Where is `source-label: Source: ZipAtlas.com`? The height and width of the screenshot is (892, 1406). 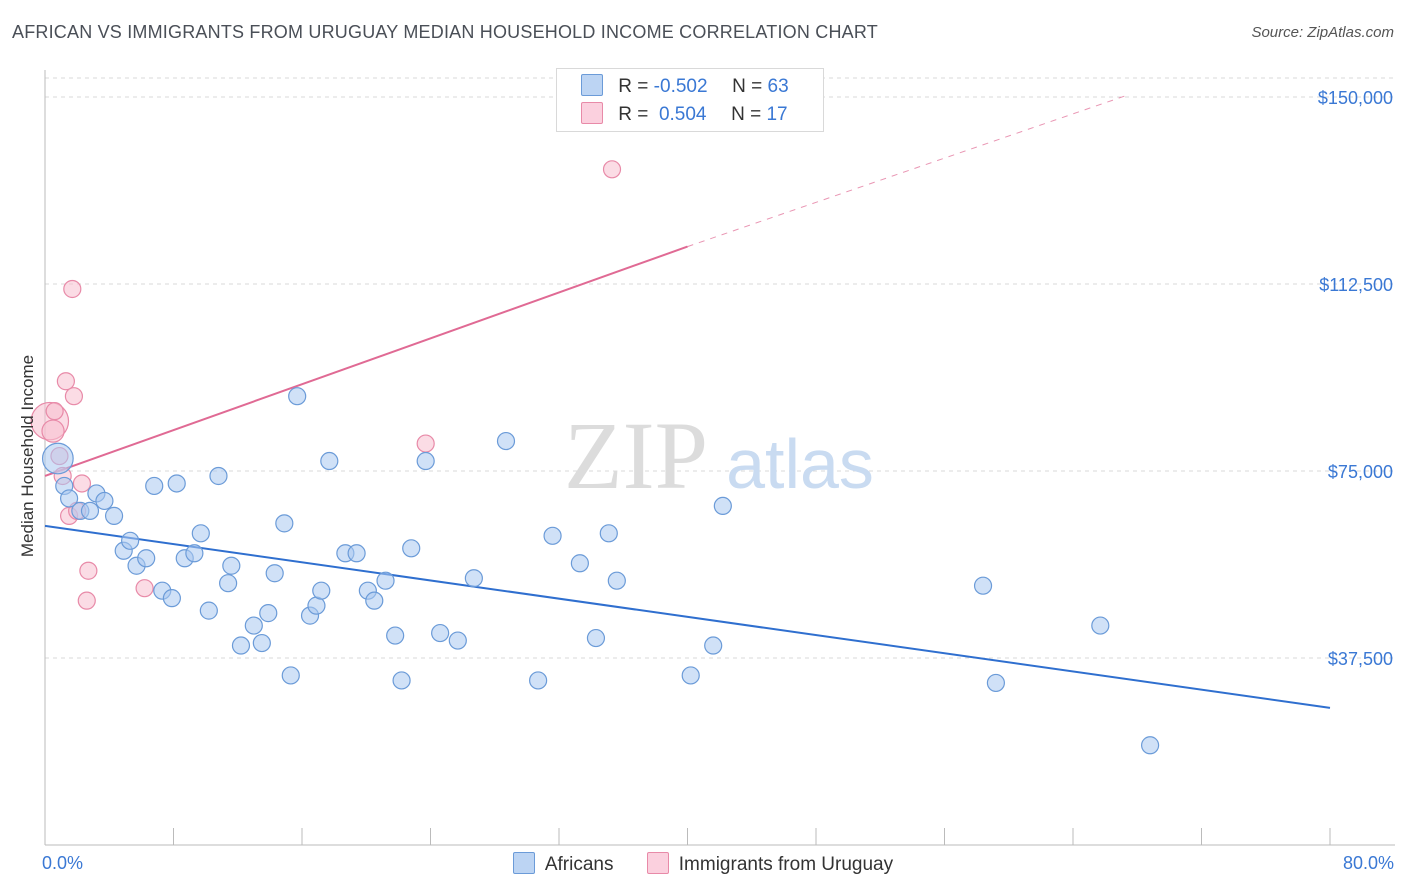 source-label: Source: ZipAtlas.com is located at coordinates (1322, 32).